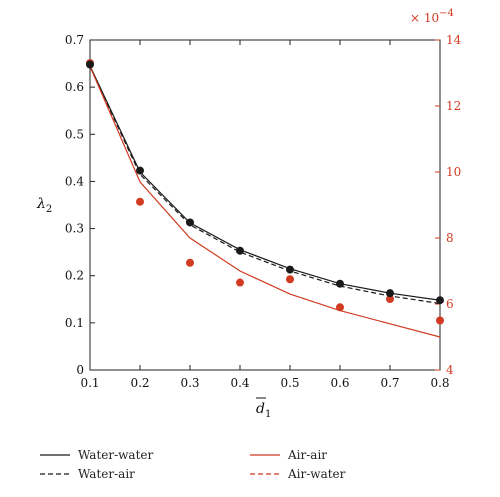 The image size is (500, 497). Describe the element at coordinates (439, 383) in the screenshot. I see `x-tick-label: 0.8` at that location.